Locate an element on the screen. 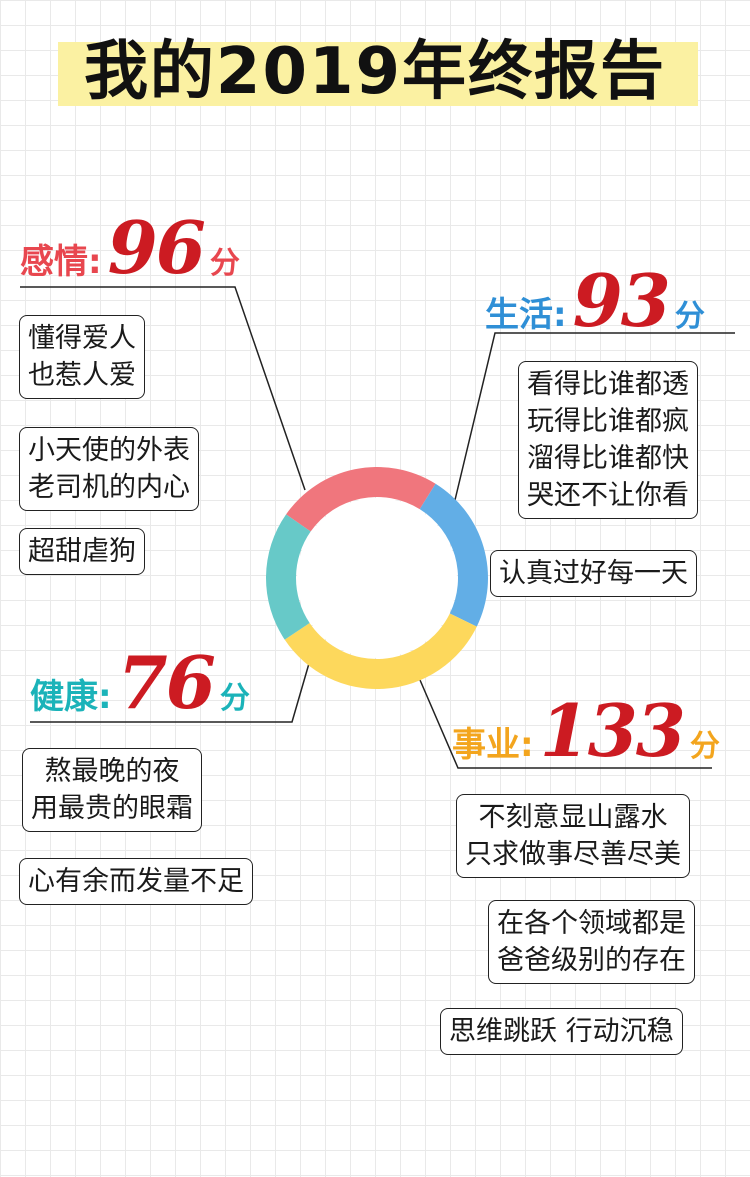 This screenshot has width=750, height=1177. love-connector is located at coordinates (163, 388).